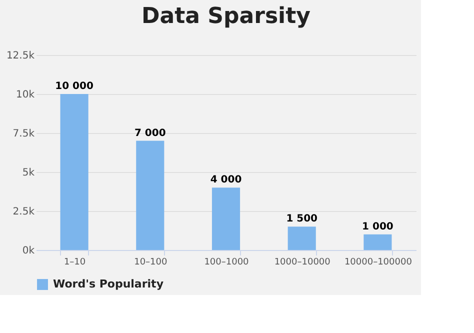  Describe the element at coordinates (23, 134) in the screenshot. I see `y-tick-label: 7.5k` at that location.